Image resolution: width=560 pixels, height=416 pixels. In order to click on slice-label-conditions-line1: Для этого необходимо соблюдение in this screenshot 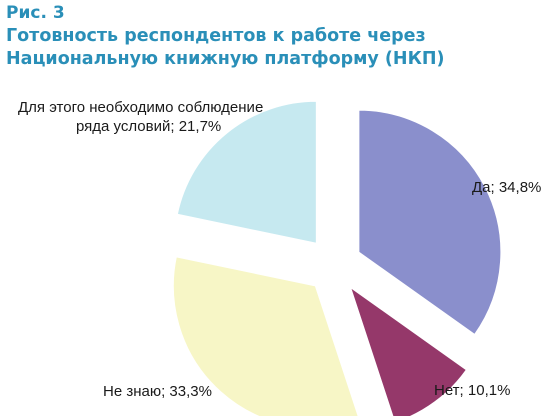, I will do `click(140, 107)`.